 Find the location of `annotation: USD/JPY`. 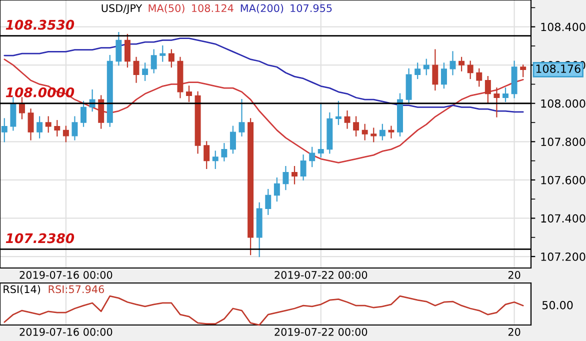

annotation: USD/JPY is located at coordinates (122, 9).